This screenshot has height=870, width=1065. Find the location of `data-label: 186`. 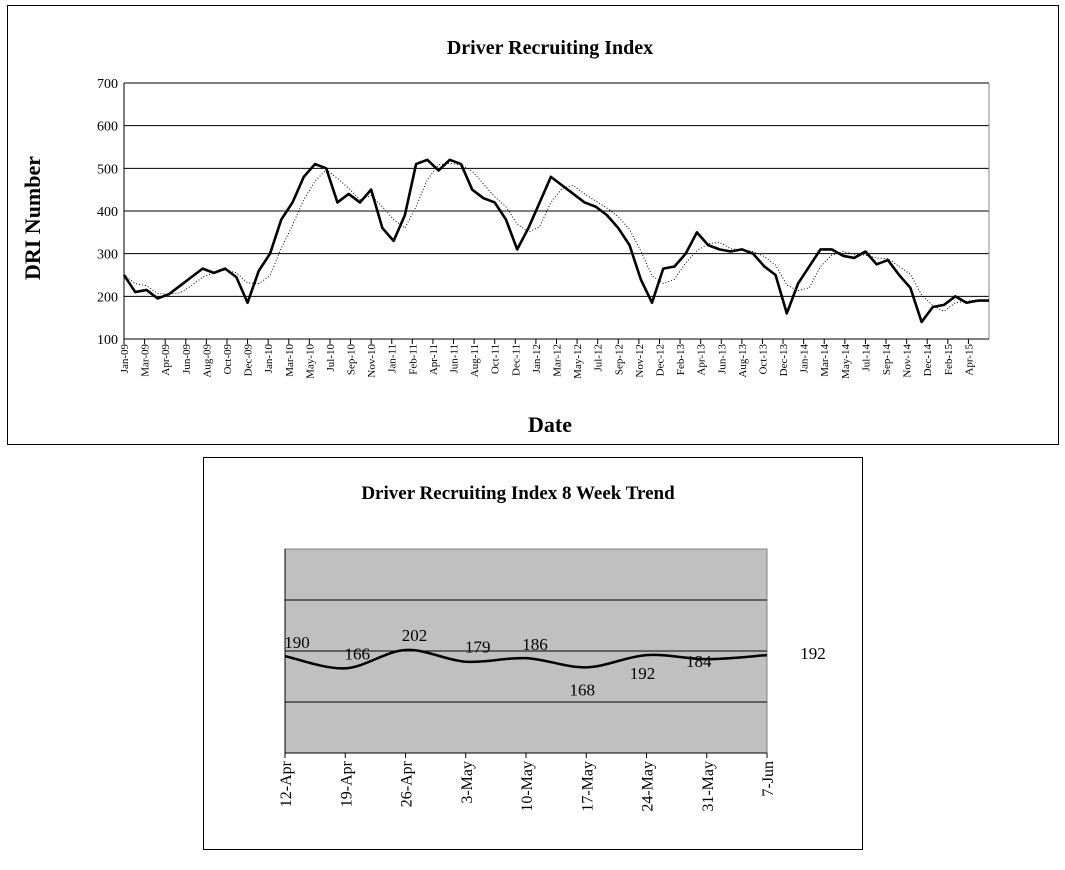

data-label: 186 is located at coordinates (535, 644).